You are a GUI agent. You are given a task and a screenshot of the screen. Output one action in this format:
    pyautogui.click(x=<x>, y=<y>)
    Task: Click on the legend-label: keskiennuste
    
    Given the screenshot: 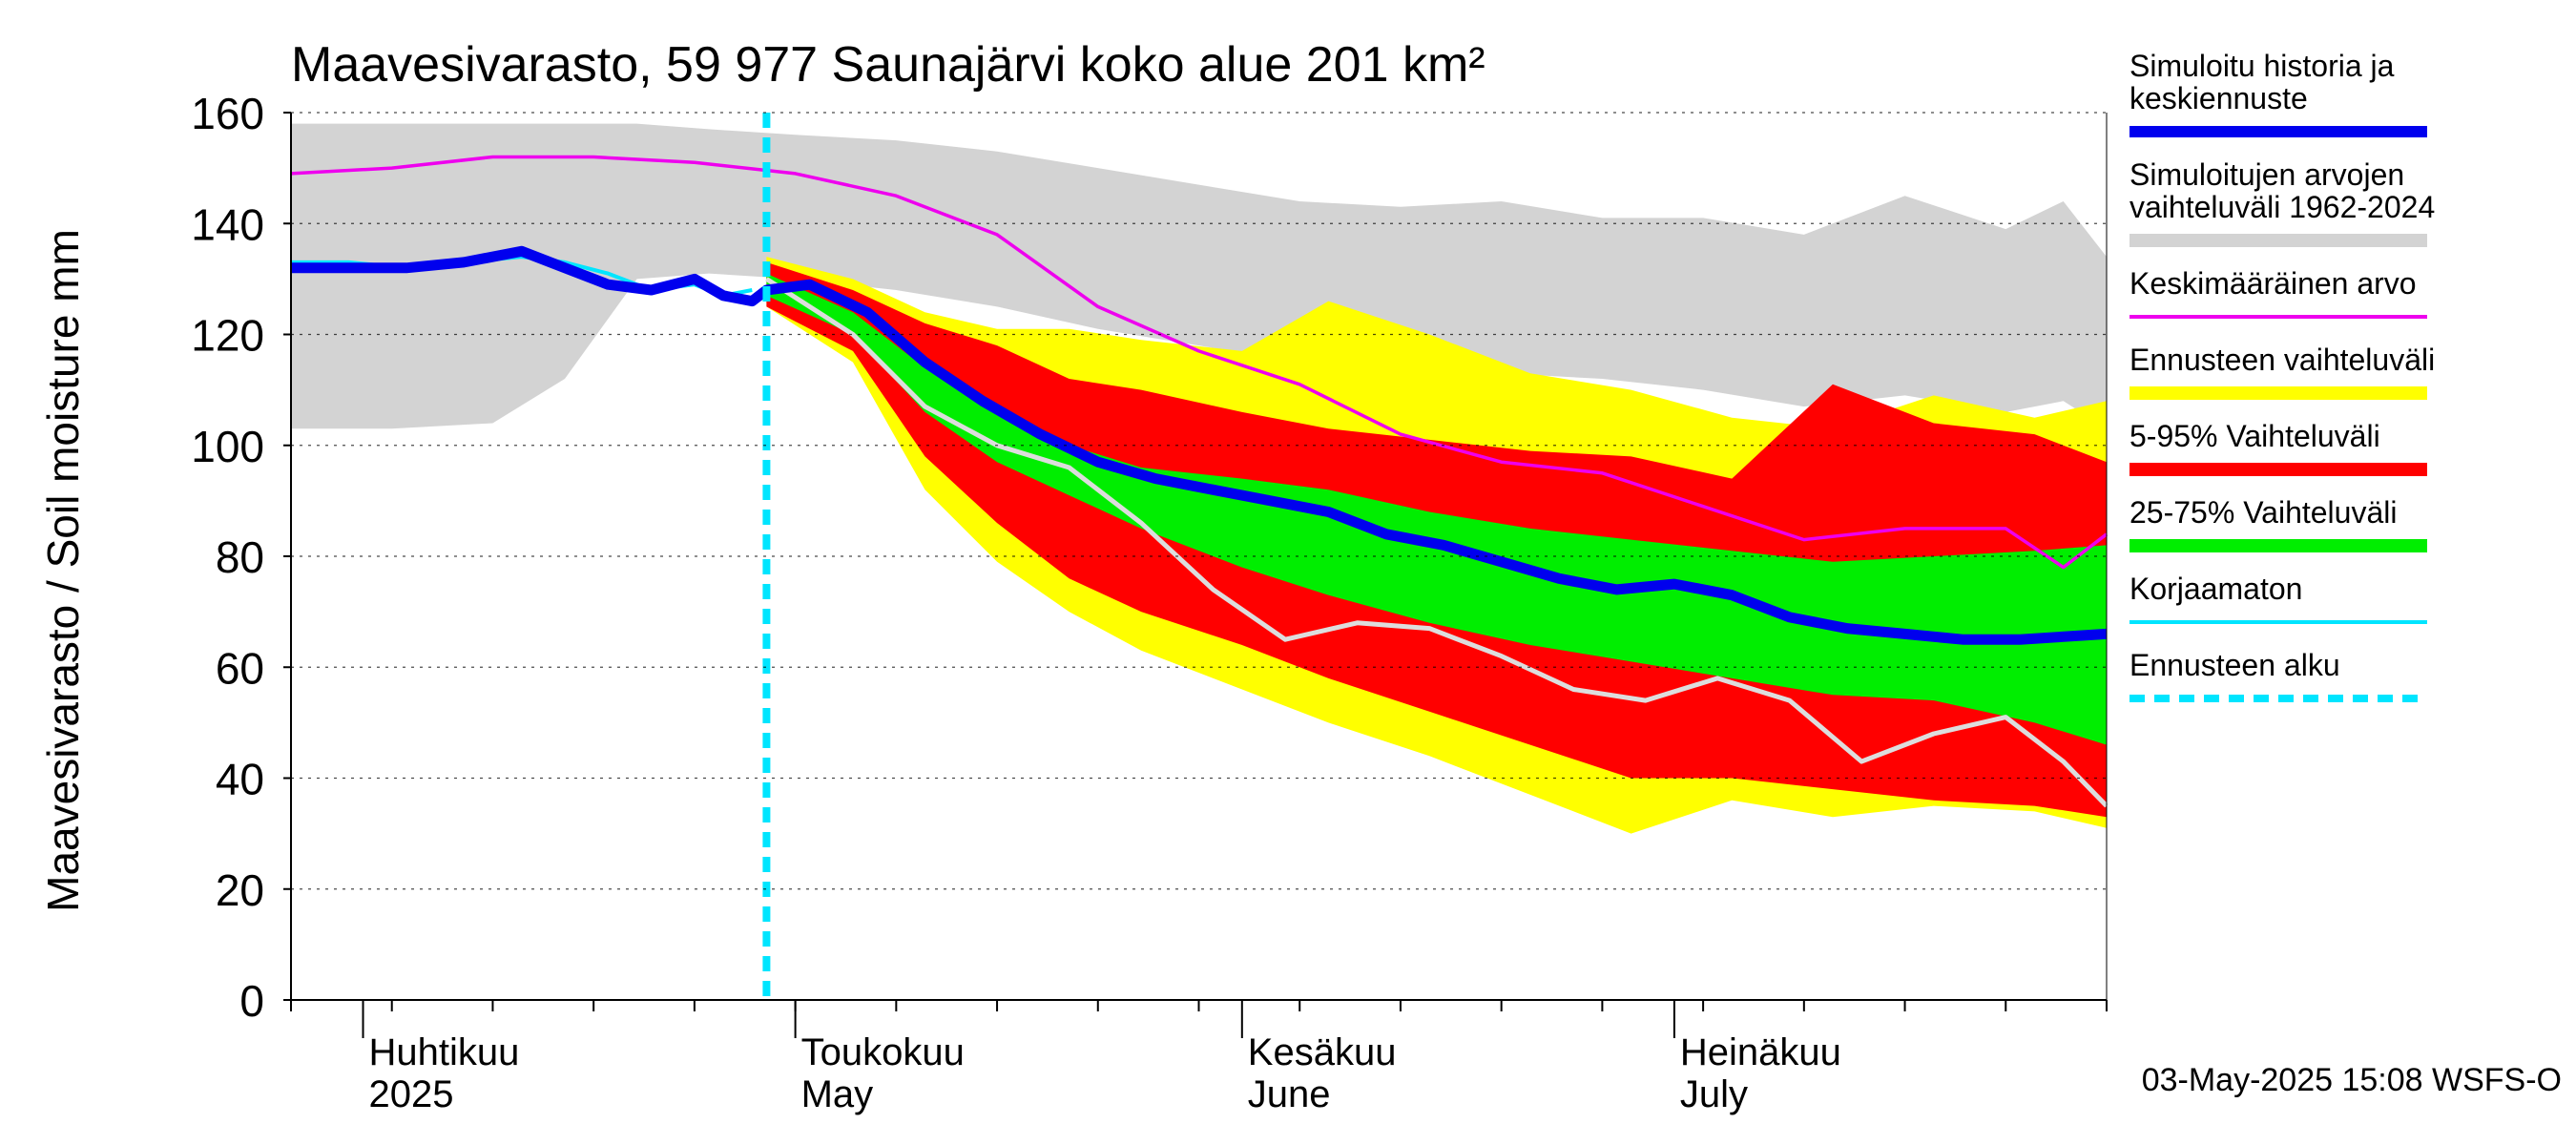 What is the action you would take?
    pyautogui.click(x=2218, y=98)
    